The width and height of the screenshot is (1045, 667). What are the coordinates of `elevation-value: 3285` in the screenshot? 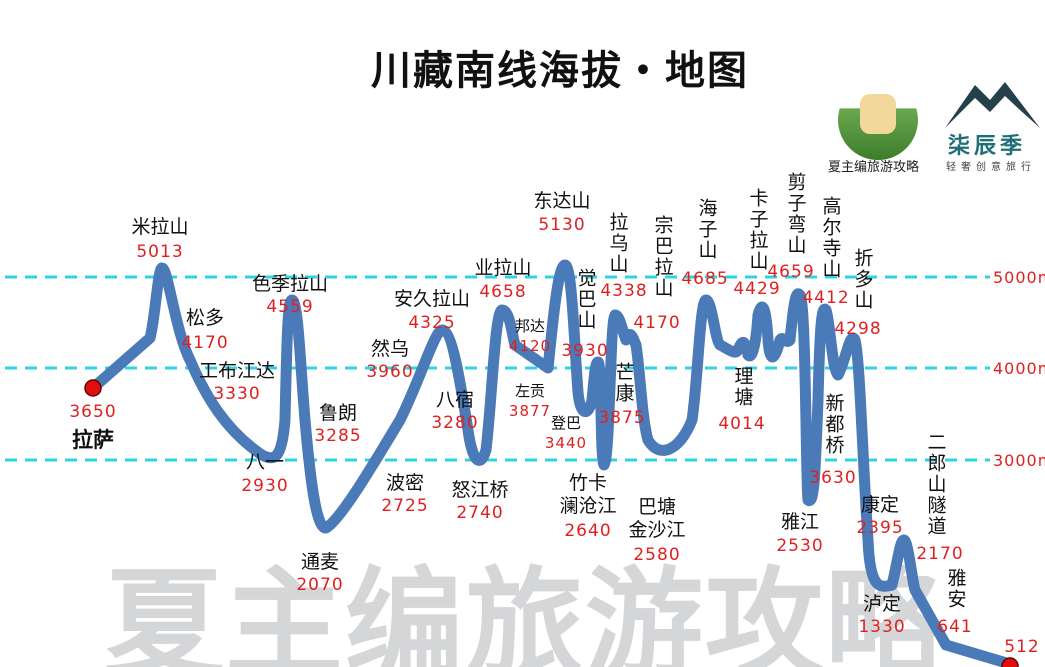 It's located at (338, 436).